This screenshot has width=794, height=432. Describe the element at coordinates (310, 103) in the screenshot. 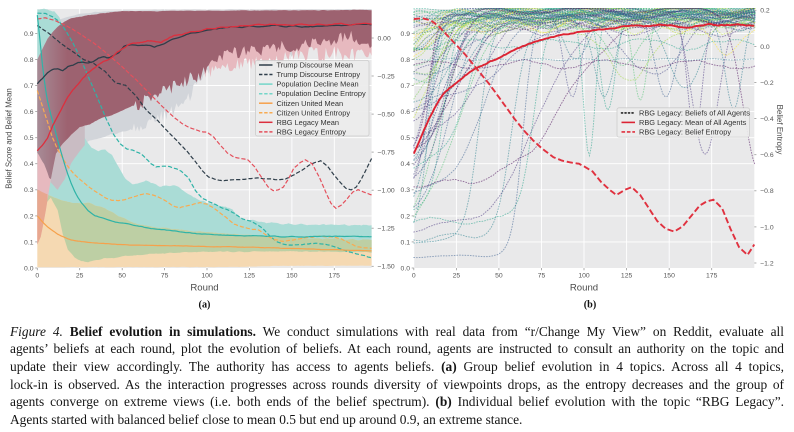

I see `svg-text: Citizen United Mean` at that location.